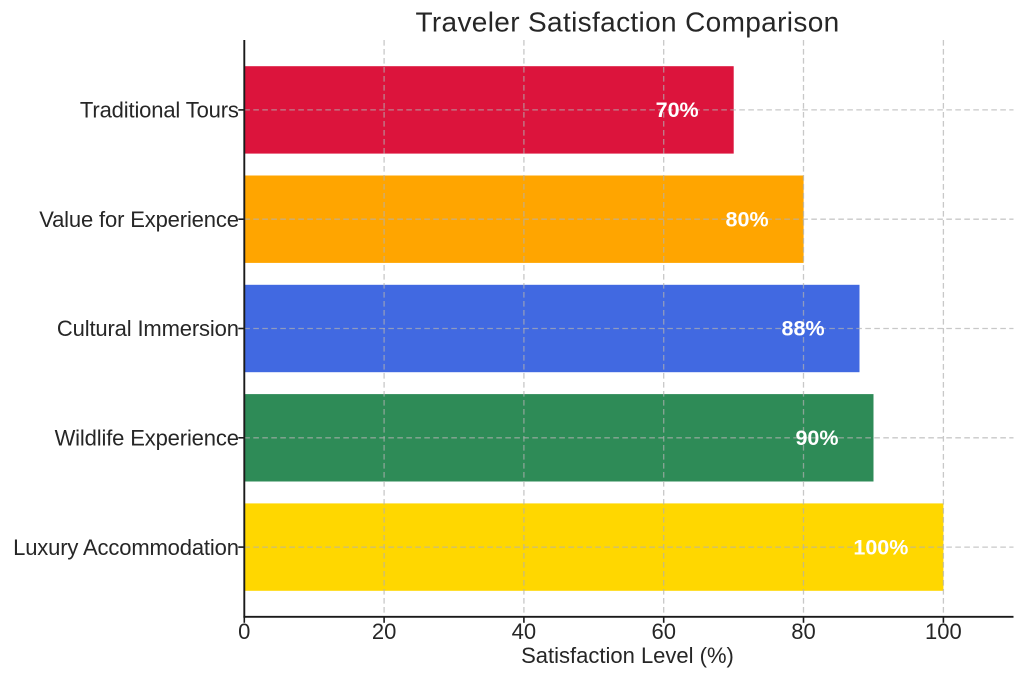 This screenshot has width=1024, height=679. Describe the element at coordinates (627, 655) in the screenshot. I see `svg-text: Satisfaction Level (%)` at that location.